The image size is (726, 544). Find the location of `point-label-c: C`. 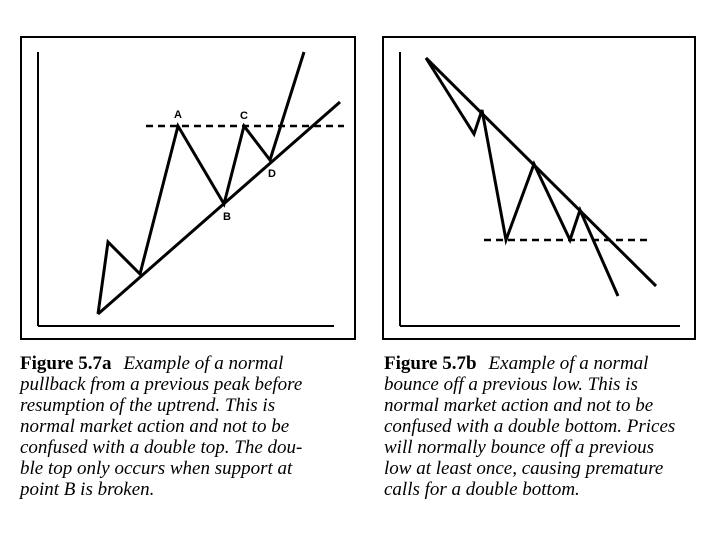

point-label-c: C is located at coordinates (244, 116).